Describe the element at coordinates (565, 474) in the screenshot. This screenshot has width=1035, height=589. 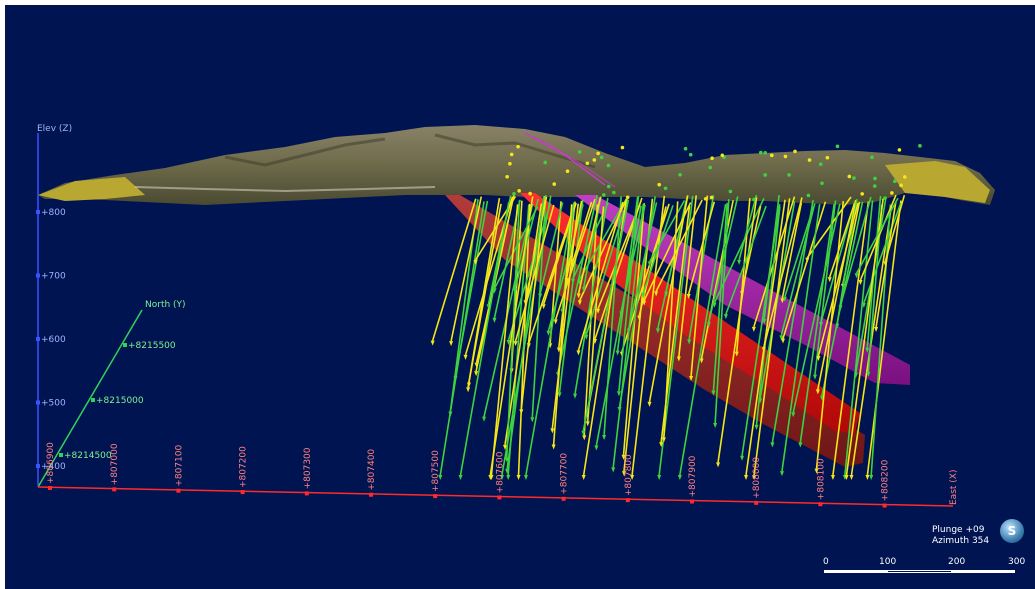
I see `east-tick-label: +807700` at that location.